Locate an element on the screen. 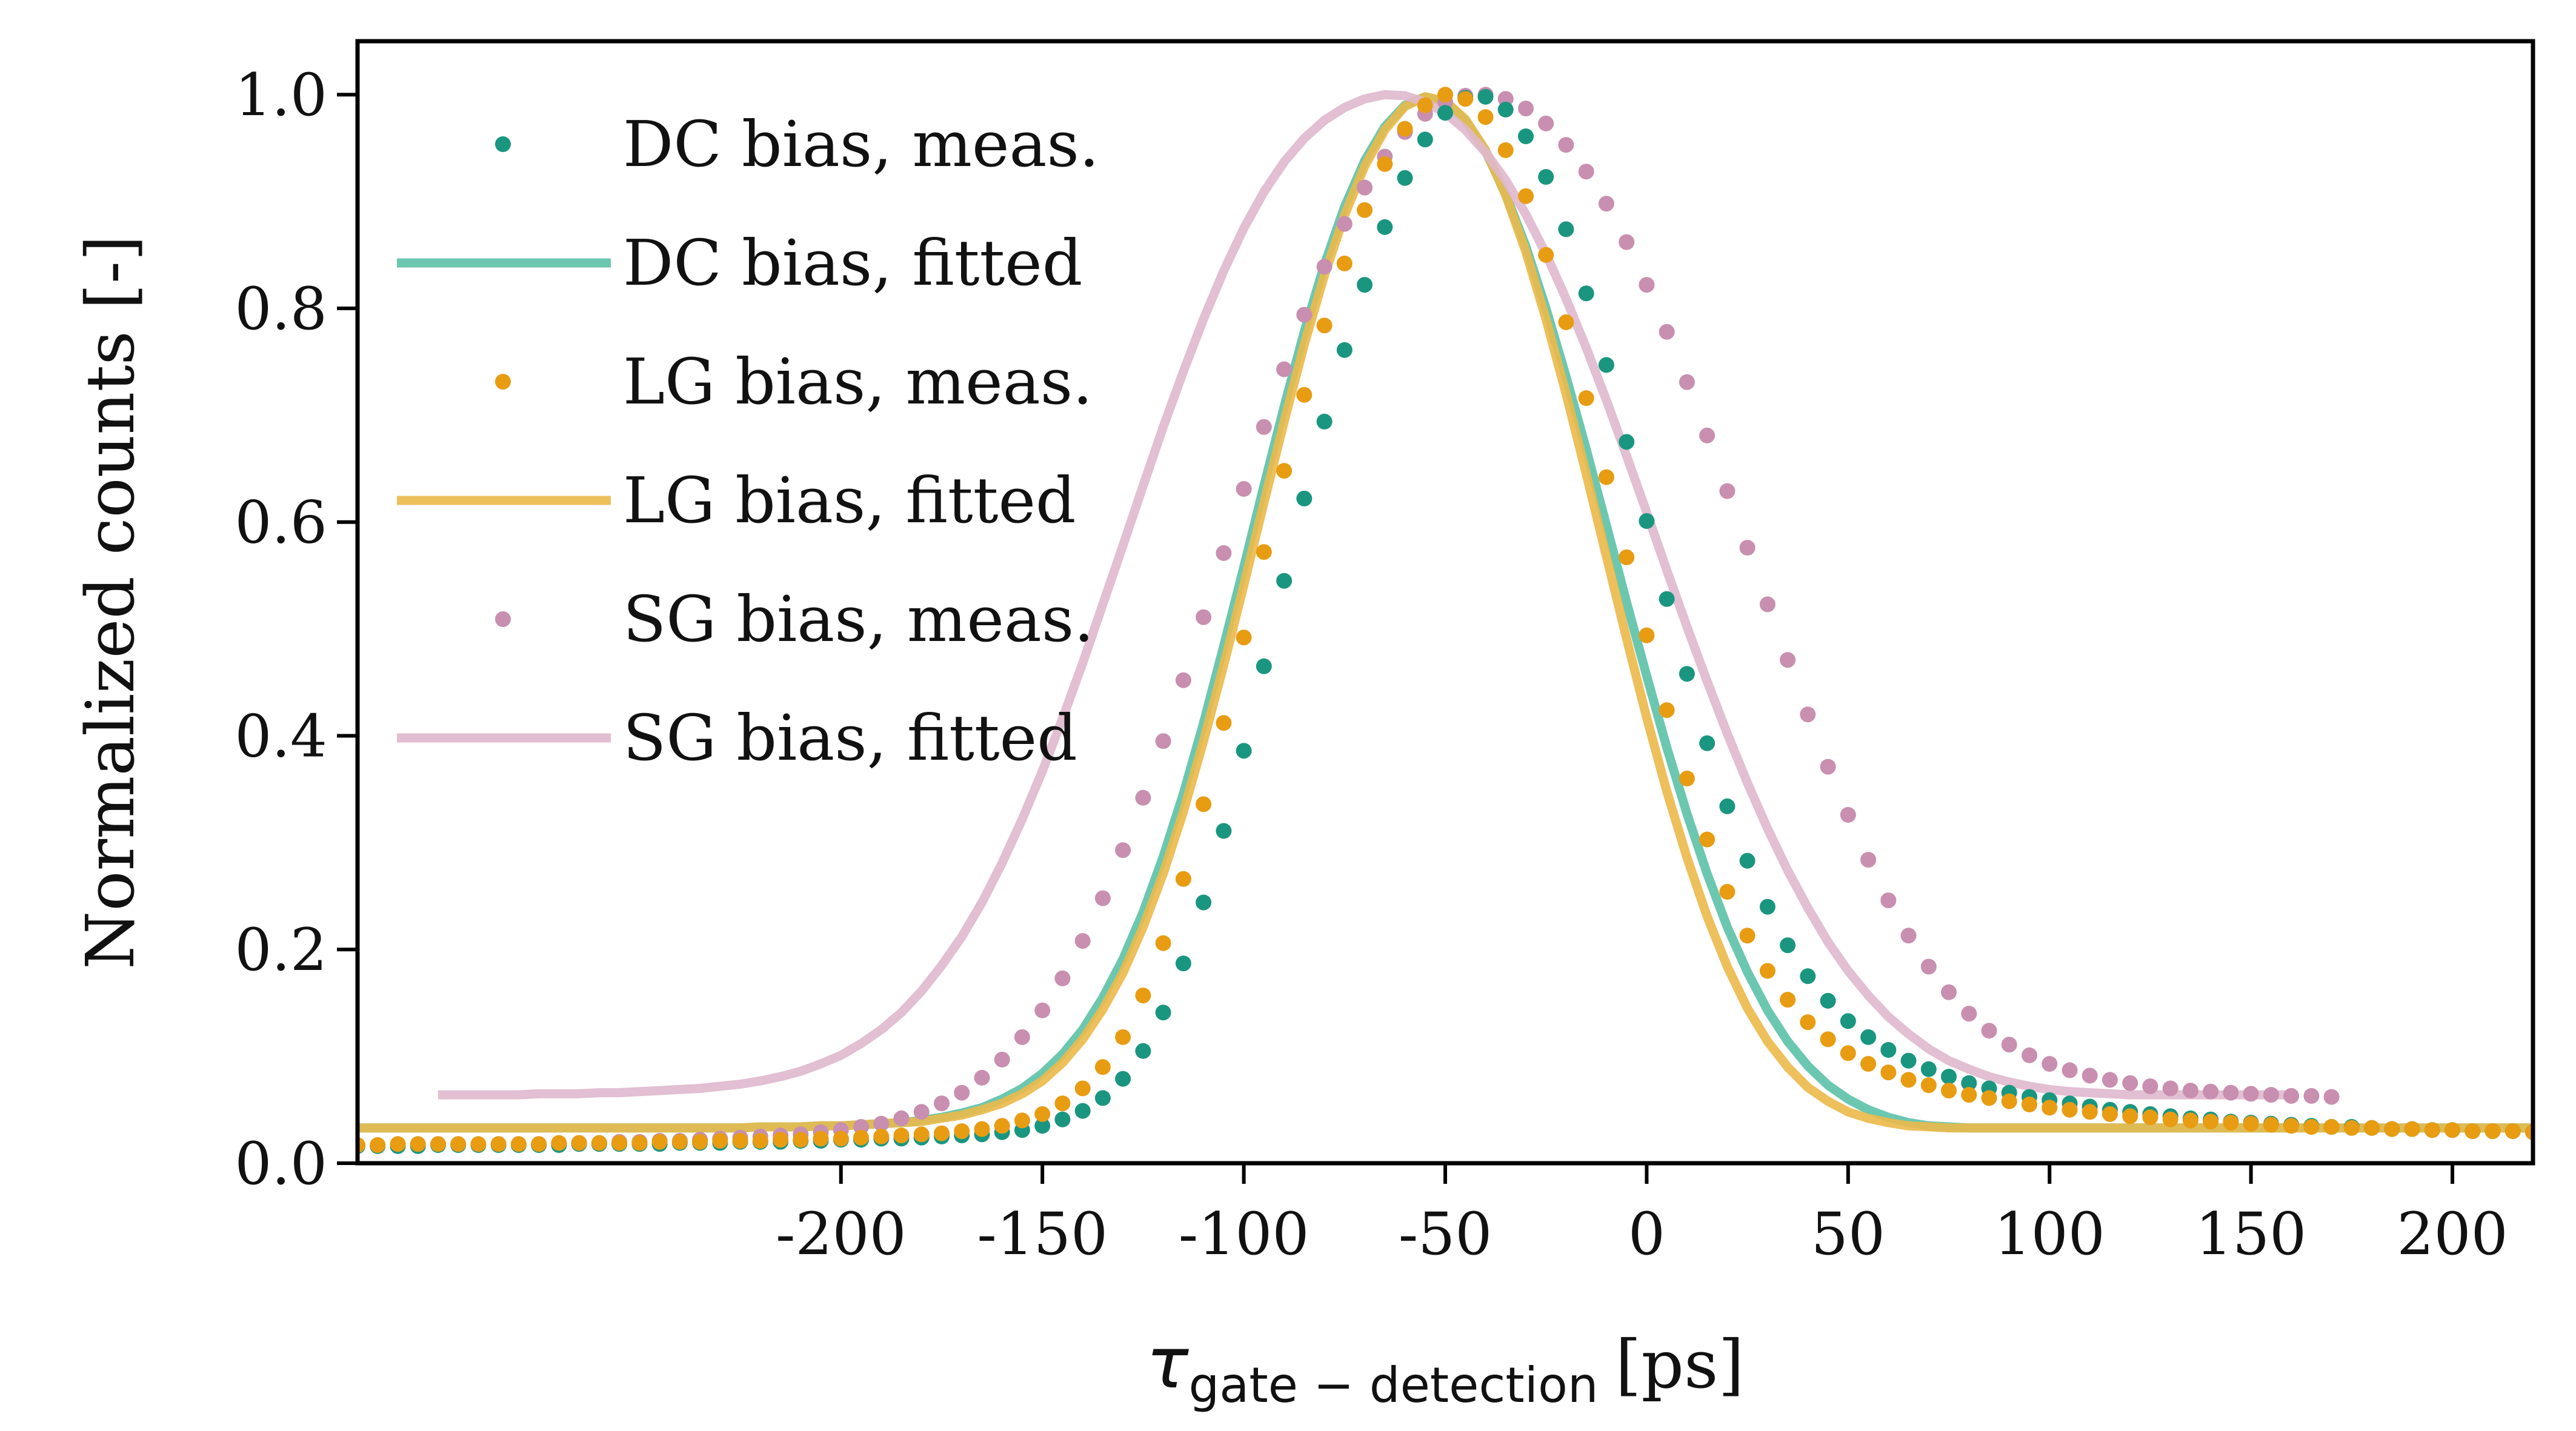 This screenshot has width=2576, height=1431. legend-label: SG bias, meas. is located at coordinates (858, 619).